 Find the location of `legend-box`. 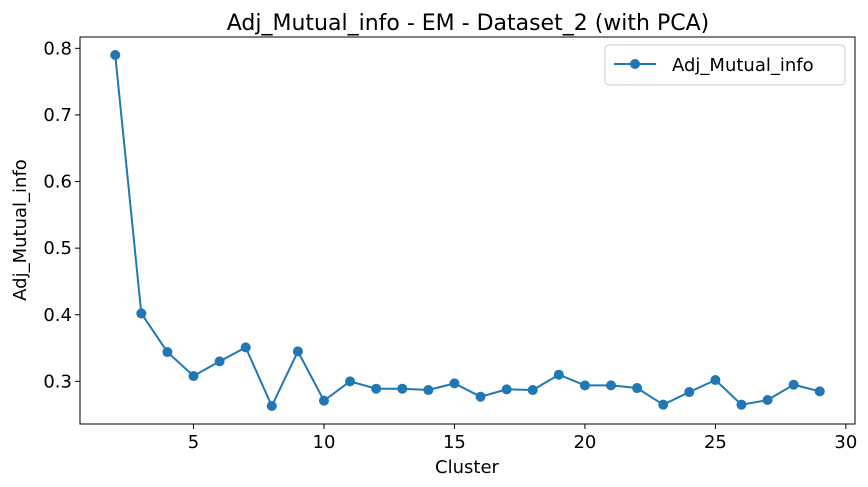

legend-box is located at coordinates (725, 65).